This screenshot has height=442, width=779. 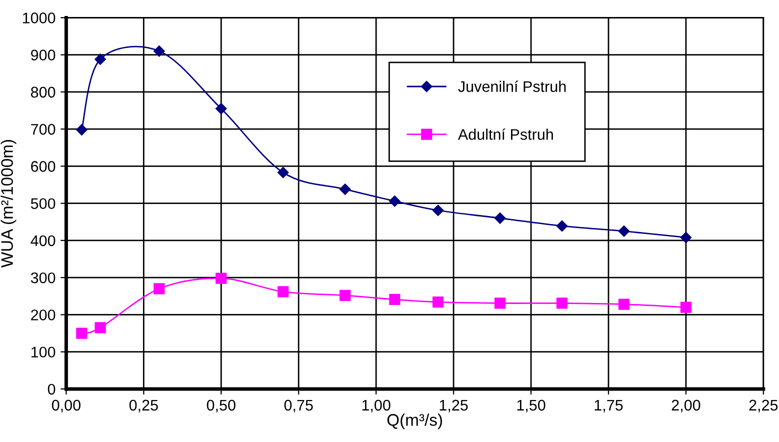 What do you see at coordinates (505, 134) in the screenshot?
I see `legend-label: Adultní Pstruh` at bounding box center [505, 134].